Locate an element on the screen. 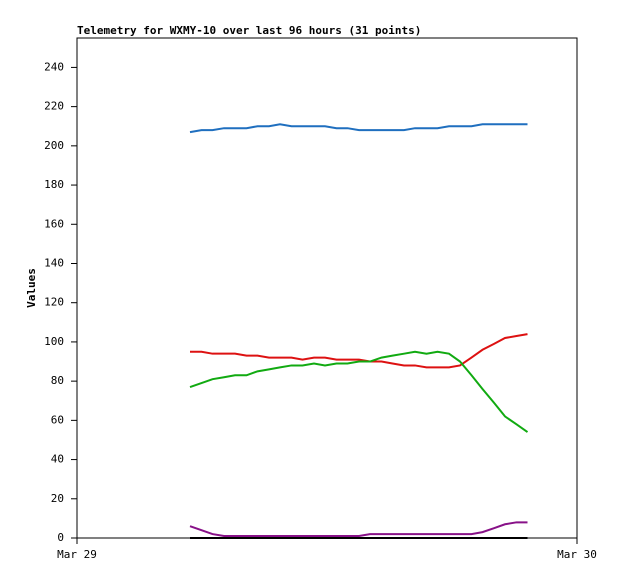  y-tick-label: 0 is located at coordinates (60, 537).